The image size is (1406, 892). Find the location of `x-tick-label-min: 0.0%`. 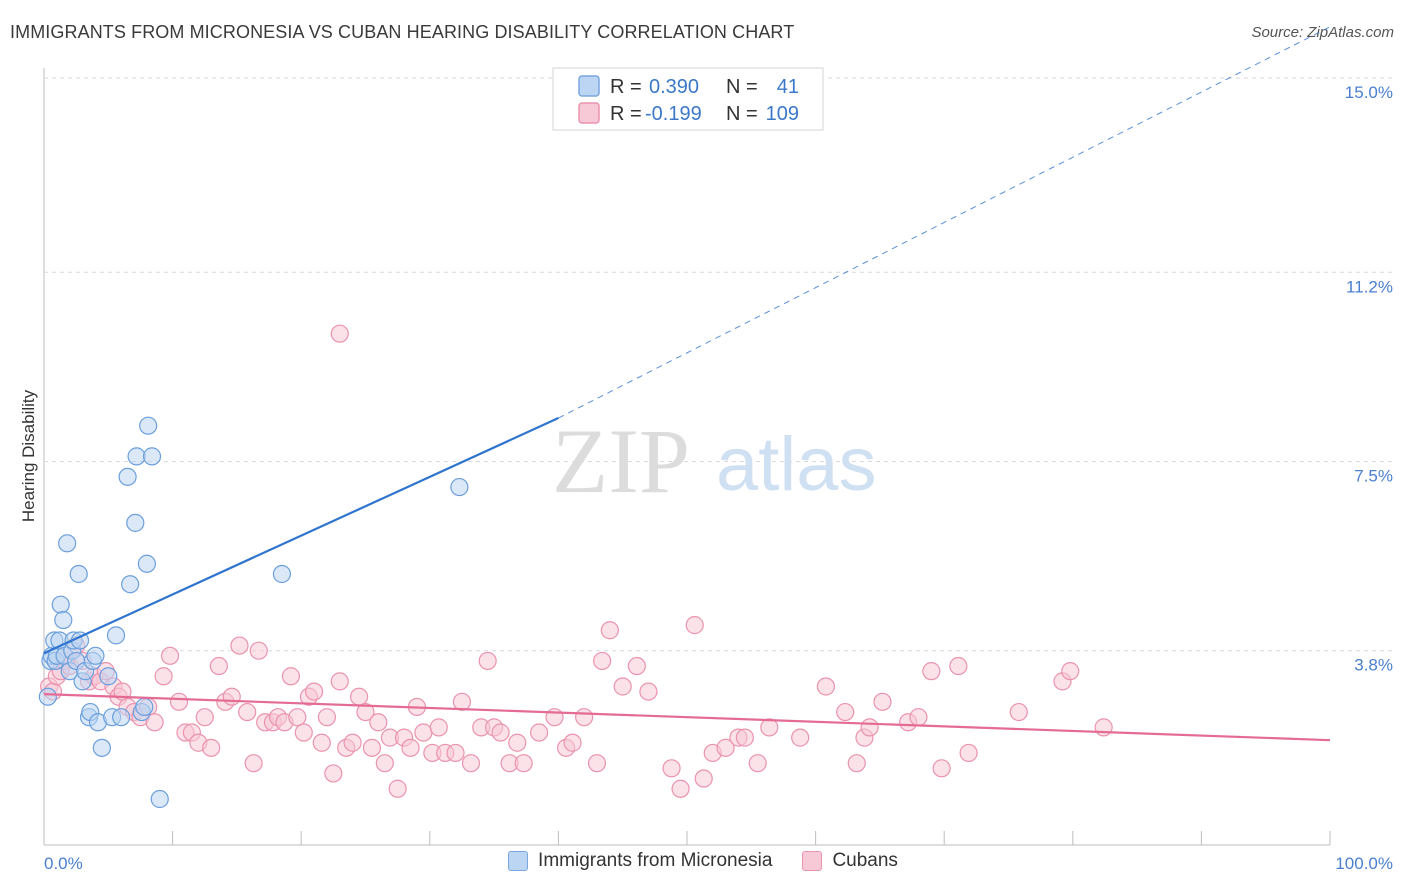

x-tick-label-min: 0.0% is located at coordinates (63, 863).